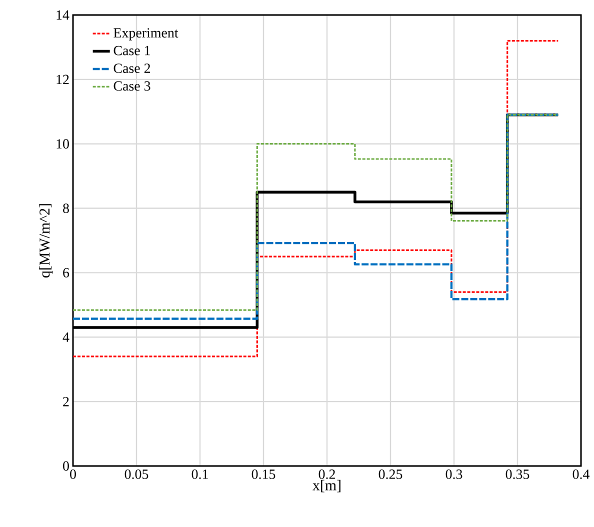 The image size is (594, 527). What do you see at coordinates (62, 79) in the screenshot?
I see `y-tick-label: 12` at bounding box center [62, 79].